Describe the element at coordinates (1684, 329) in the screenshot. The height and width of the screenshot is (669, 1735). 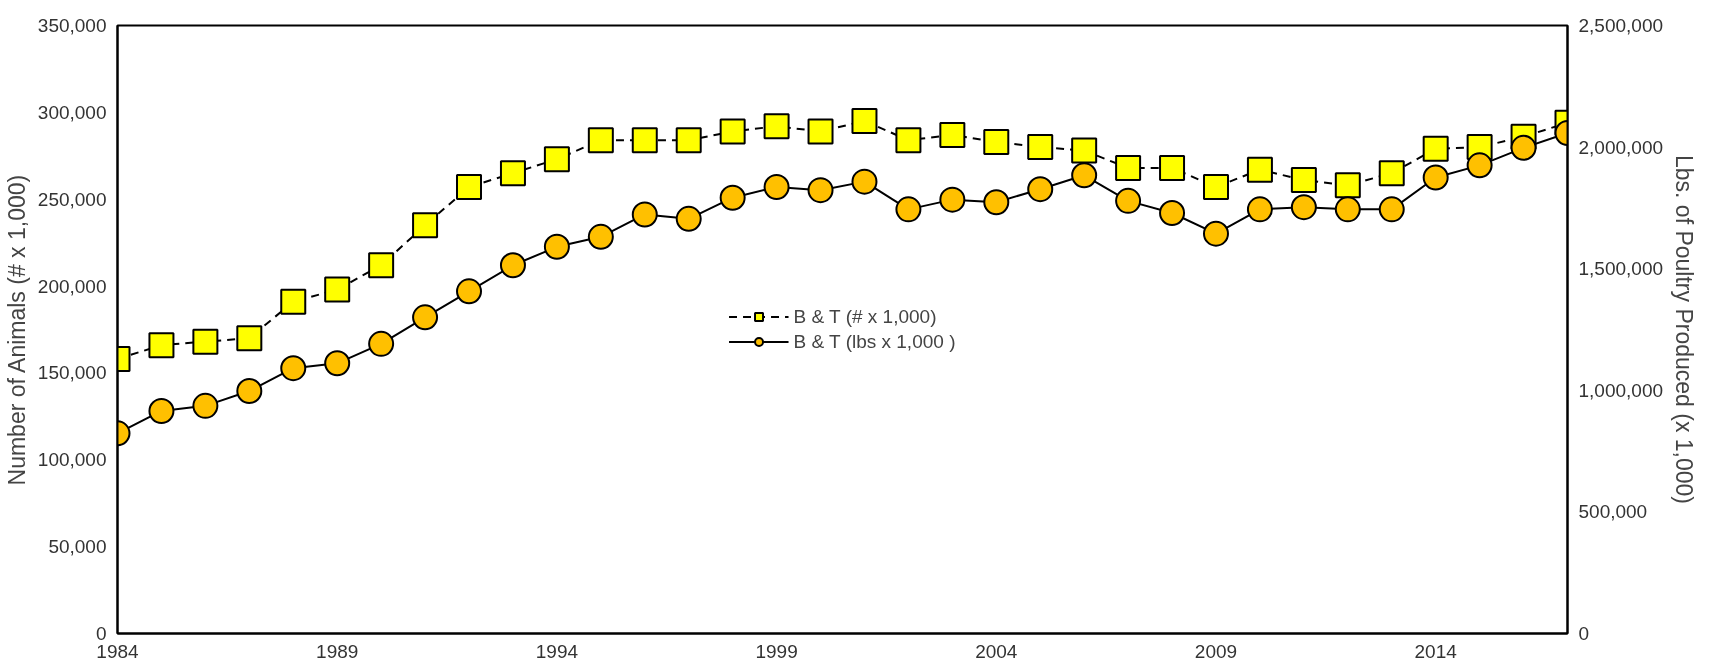
I see `y2-axis-title: Lbs. of Poultry Produced (x 1,000)` at that location.